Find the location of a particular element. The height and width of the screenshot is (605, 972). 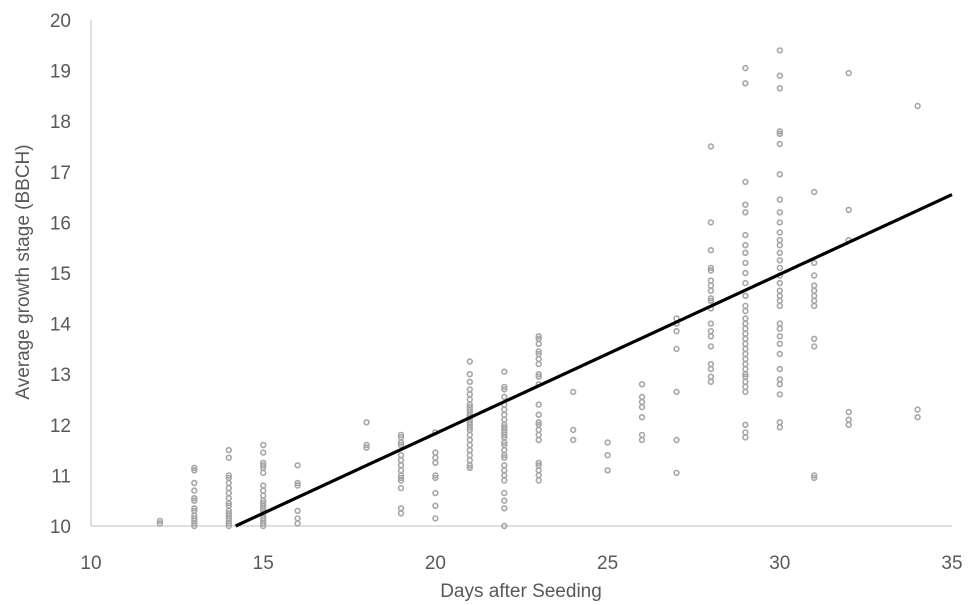

y-tick-label: 15 is located at coordinates (60, 274).